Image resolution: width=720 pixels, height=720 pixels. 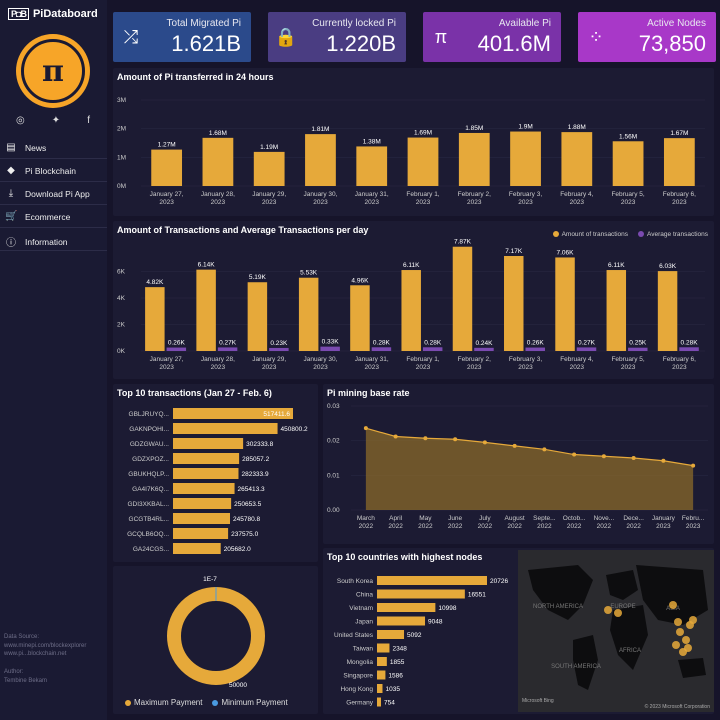 What do you see at coordinates (55, 193) in the screenshot?
I see `nav-item-download-pi-app: ⤓ Download Pi App` at bounding box center [55, 193].